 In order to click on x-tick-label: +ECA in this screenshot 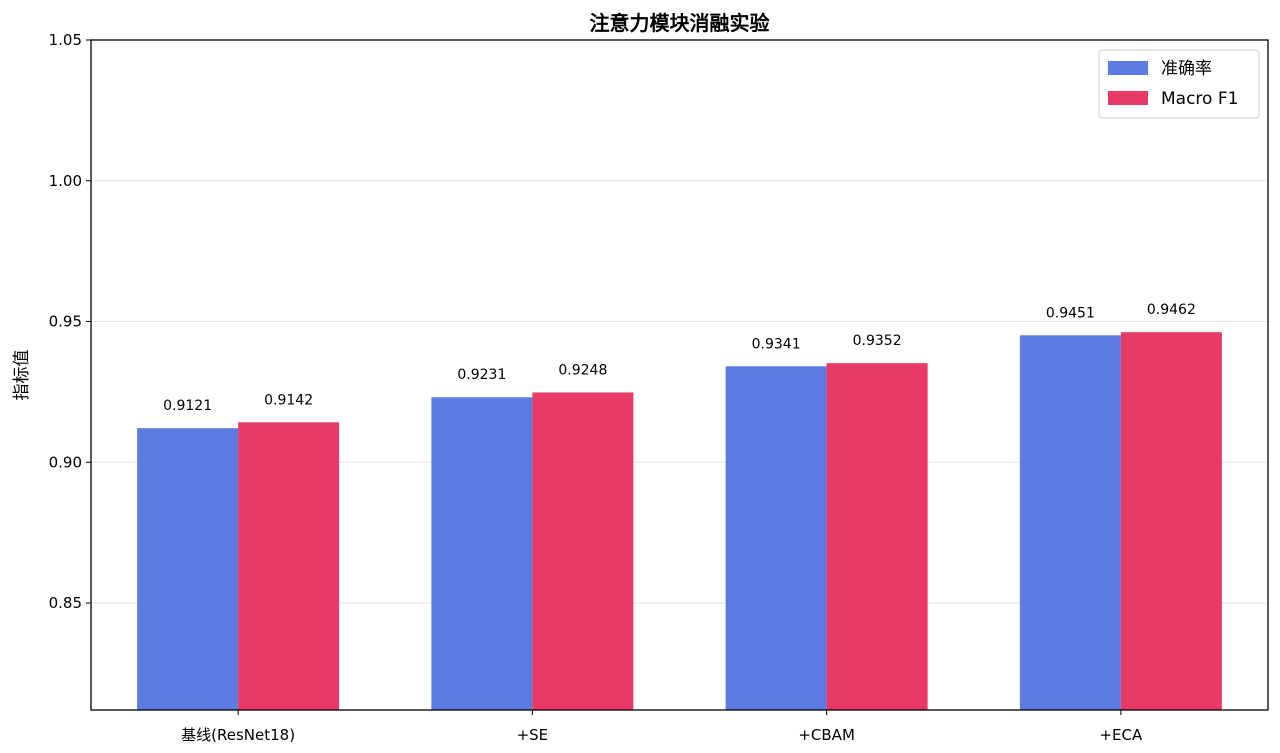, I will do `click(1121, 735)`.